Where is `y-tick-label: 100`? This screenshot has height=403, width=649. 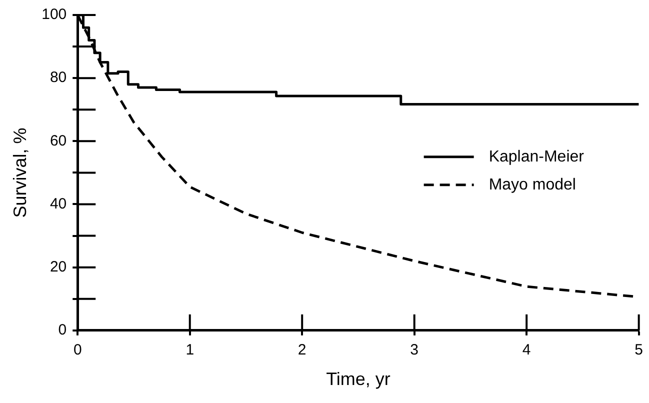 y-tick-label: 100 is located at coordinates (54, 15).